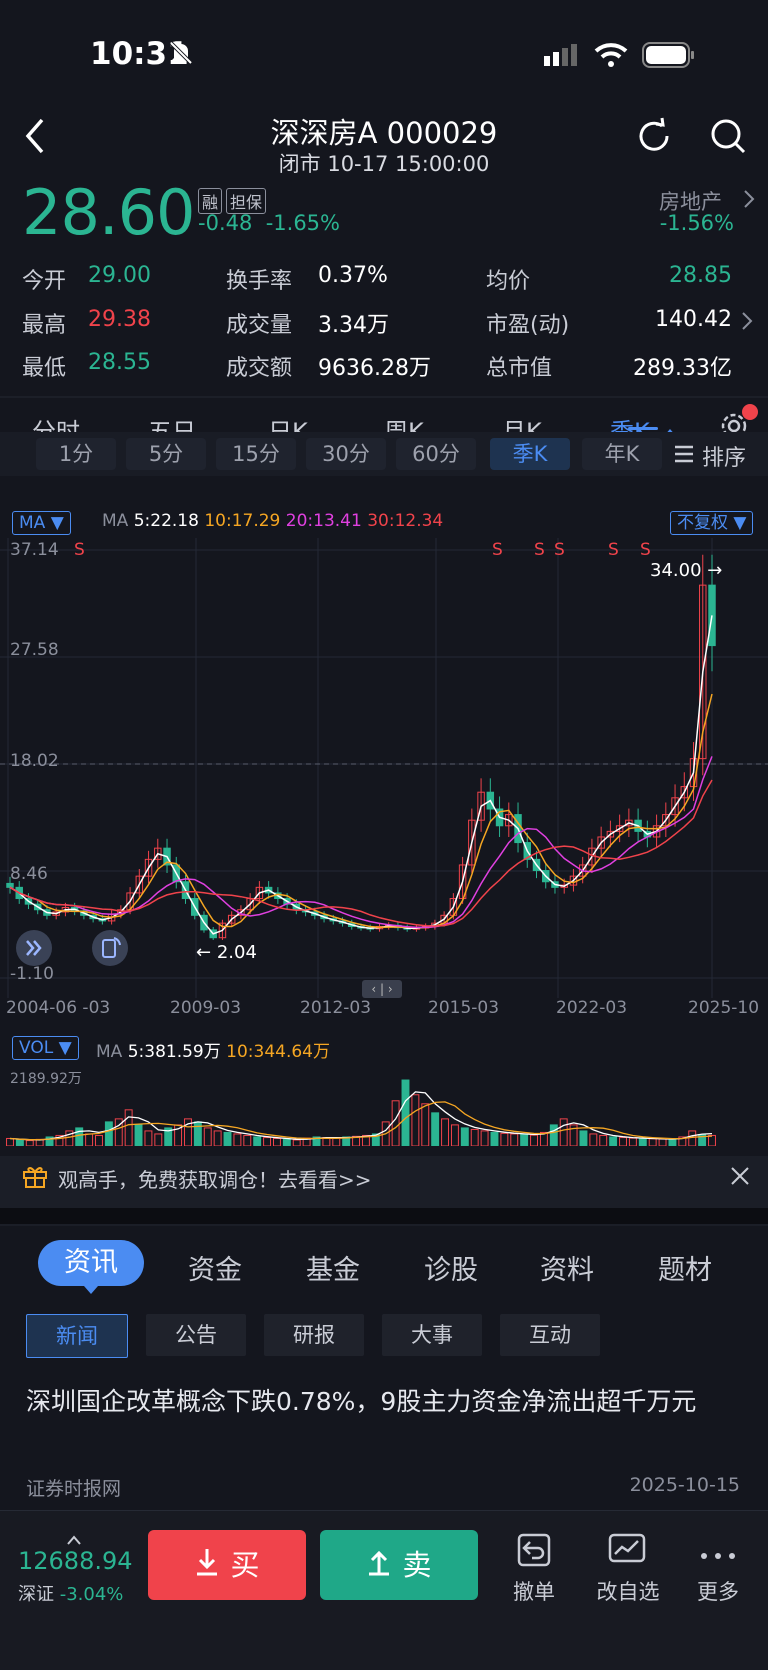  What do you see at coordinates (464, 1008) in the screenshot?
I see `date-axis-label: 2015-03` at bounding box center [464, 1008].